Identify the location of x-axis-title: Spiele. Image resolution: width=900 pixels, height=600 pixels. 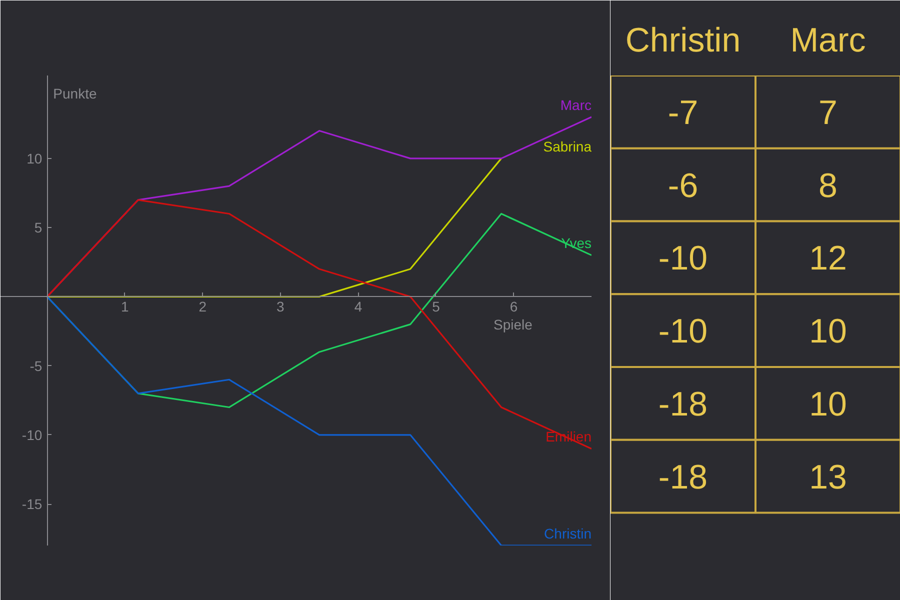
(513, 324).